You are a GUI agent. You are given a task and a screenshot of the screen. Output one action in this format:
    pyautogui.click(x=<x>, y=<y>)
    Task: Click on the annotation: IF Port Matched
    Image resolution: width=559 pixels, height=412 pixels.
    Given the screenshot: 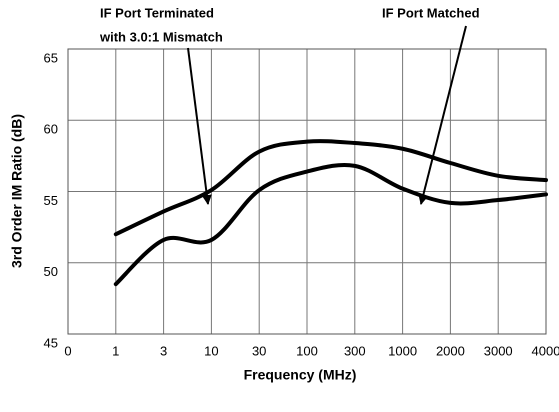 What is the action you would take?
    pyautogui.click(x=431, y=12)
    